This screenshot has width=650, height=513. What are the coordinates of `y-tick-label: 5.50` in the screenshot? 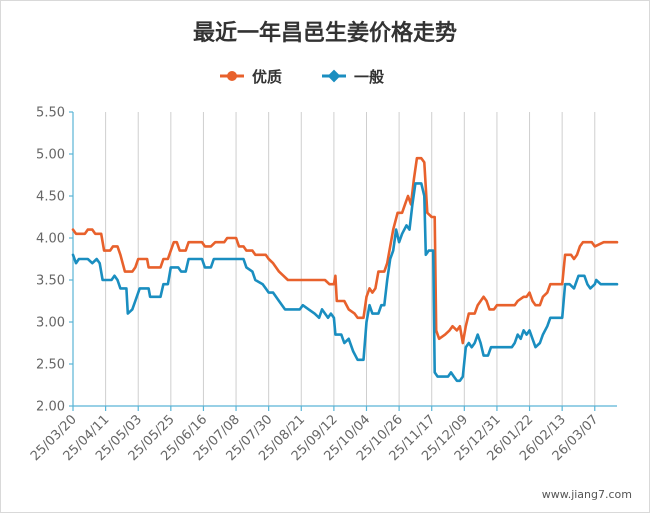 It's located at (50, 113).